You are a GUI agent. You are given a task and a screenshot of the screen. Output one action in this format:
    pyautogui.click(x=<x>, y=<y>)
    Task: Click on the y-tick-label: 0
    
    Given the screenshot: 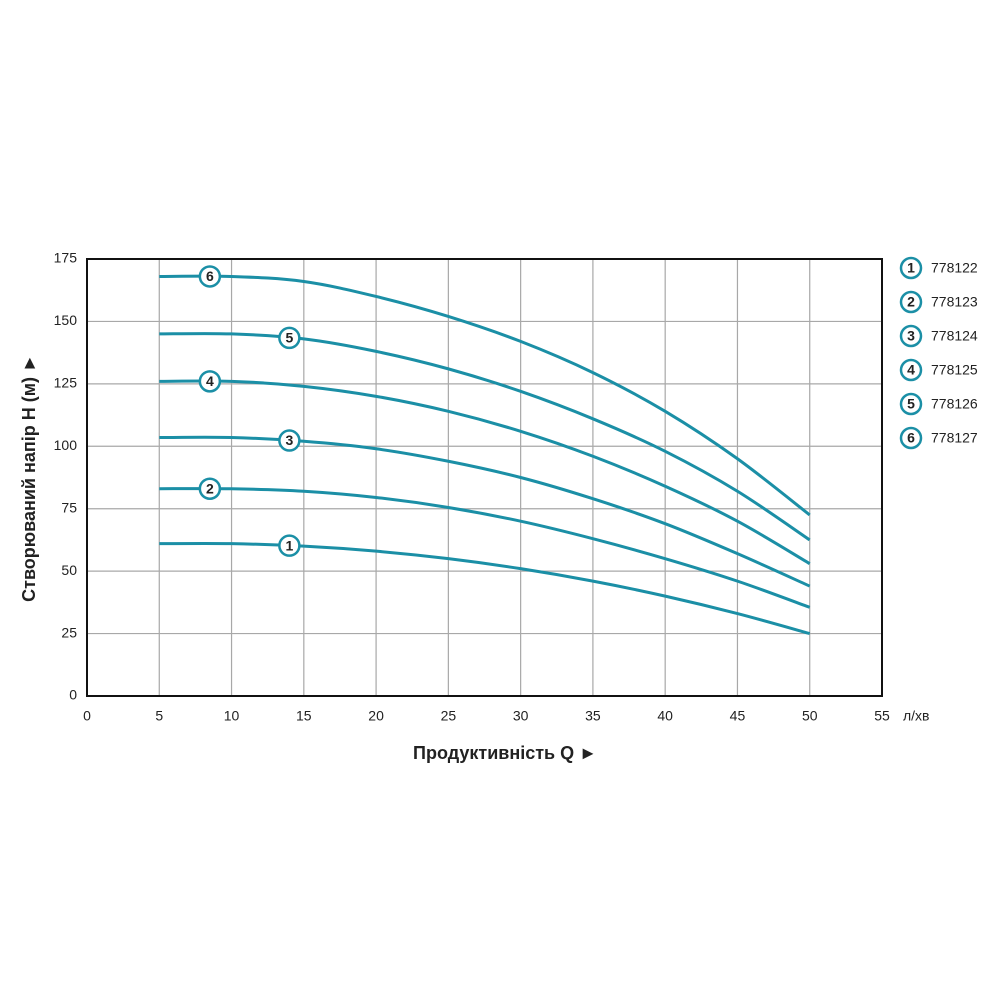 What is the action you would take?
    pyautogui.click(x=73, y=695)
    